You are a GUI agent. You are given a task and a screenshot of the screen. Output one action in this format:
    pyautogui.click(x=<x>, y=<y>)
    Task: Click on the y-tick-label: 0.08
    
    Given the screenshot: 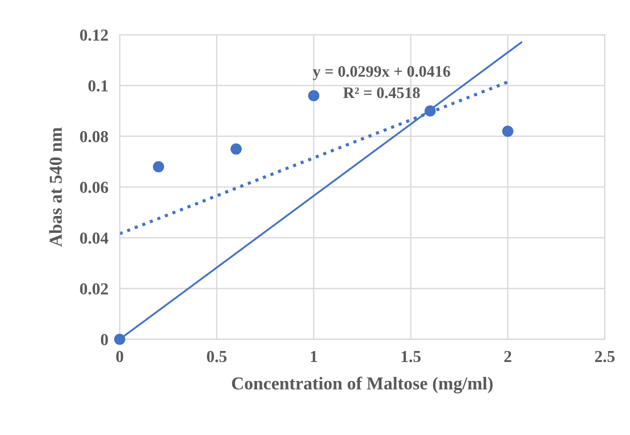 What is the action you would take?
    pyautogui.click(x=94, y=136)
    